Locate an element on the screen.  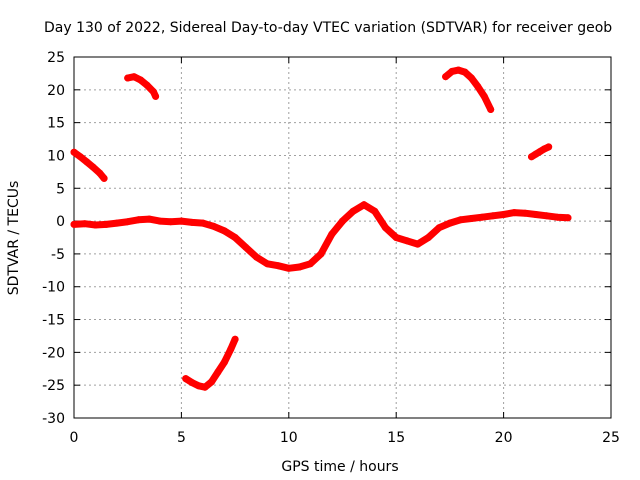
series-arc-top-left is located at coordinates (142, 86).